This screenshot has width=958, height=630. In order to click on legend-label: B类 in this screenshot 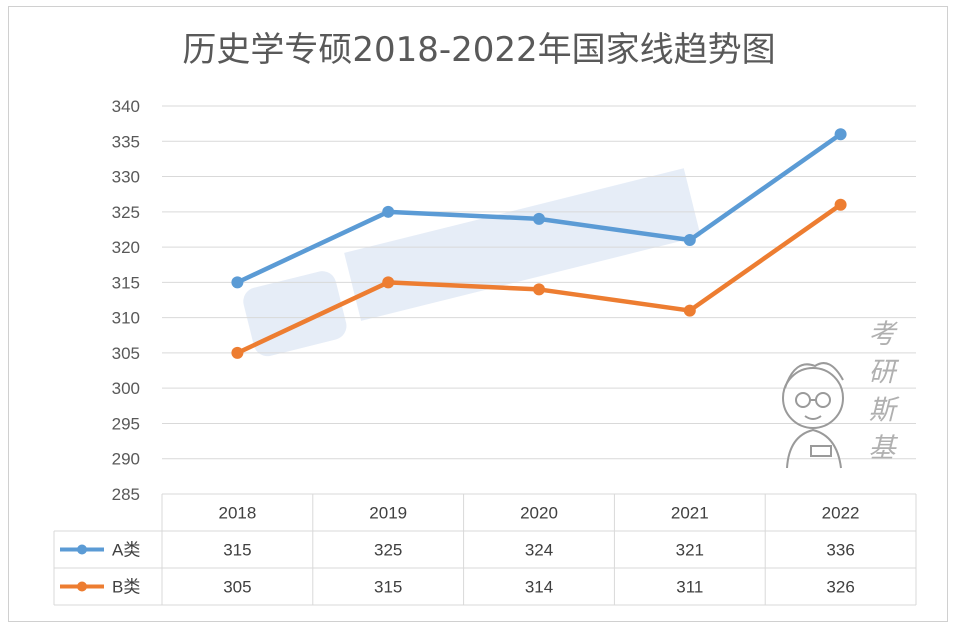, I will do `click(126, 587)`.